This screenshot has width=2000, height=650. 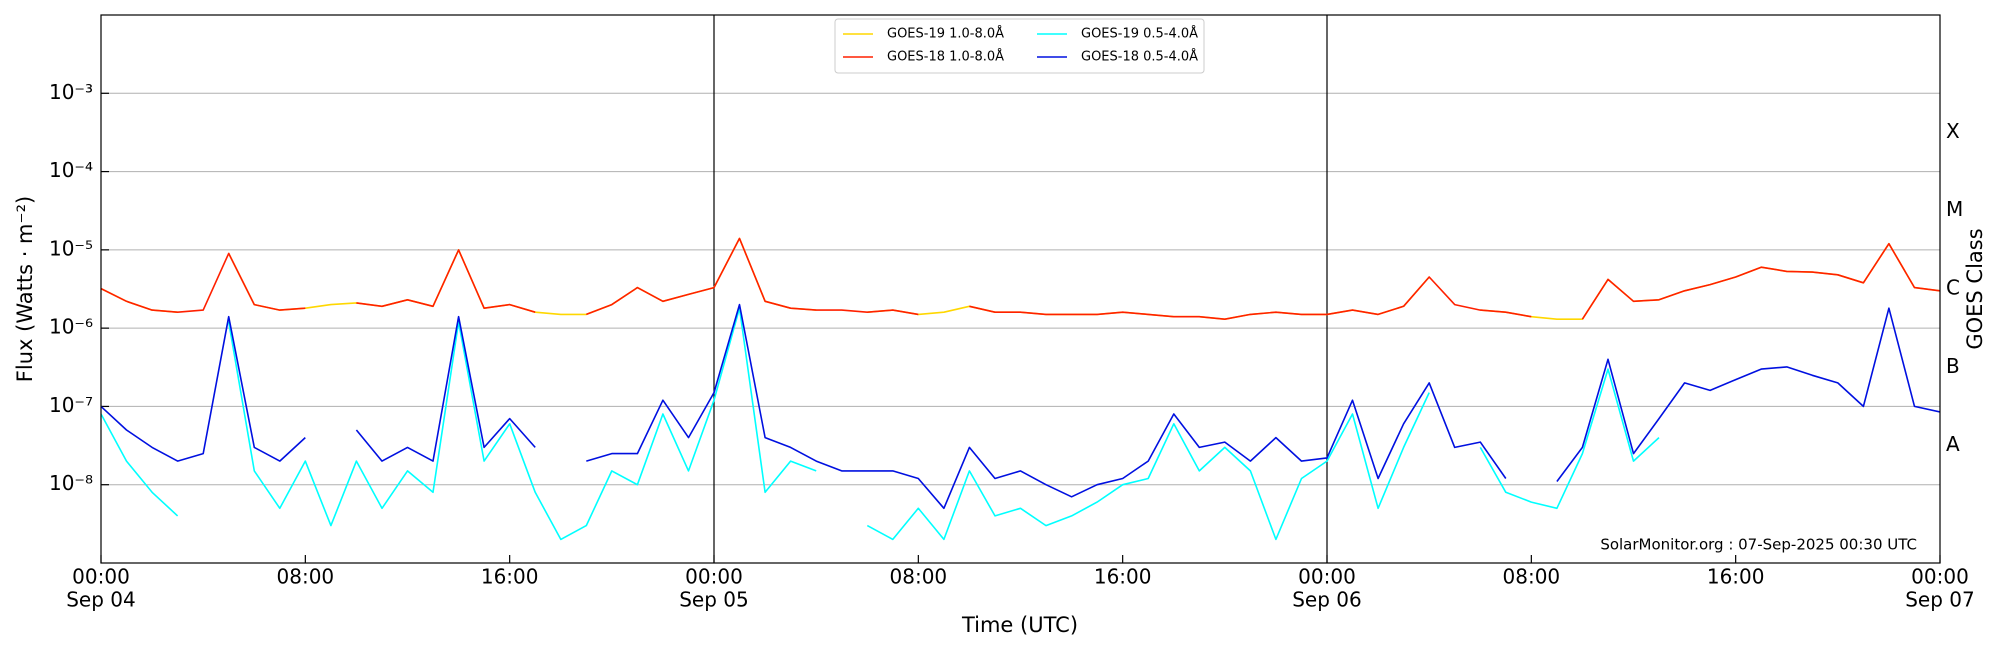 I want to click on legend-label: GOES-19 1.0-8.0Å, so click(x=945, y=34).